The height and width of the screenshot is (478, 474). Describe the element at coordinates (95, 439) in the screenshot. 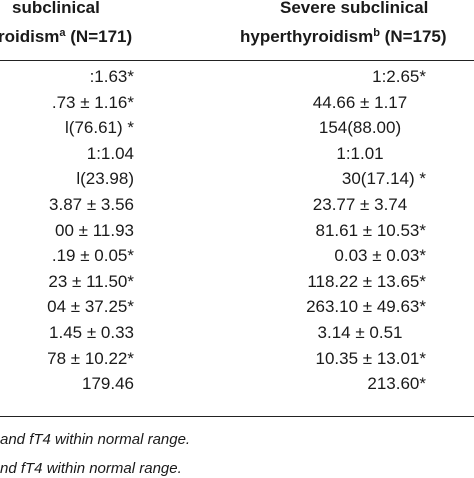

I see `footnote-a: and fT4 within normal range.` at that location.